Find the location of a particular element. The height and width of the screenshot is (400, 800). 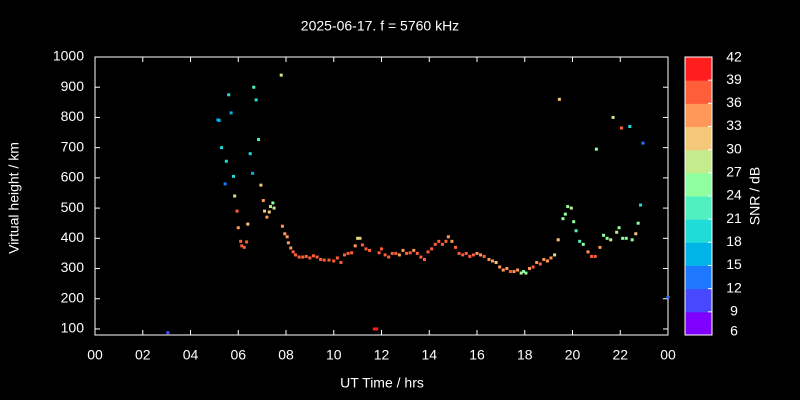

y-tick-label: 200 is located at coordinates (73, 297).